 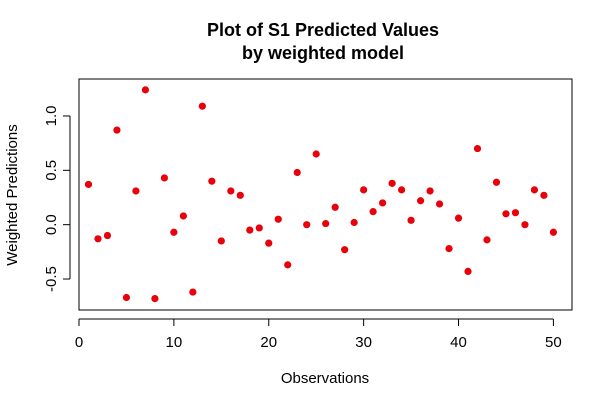 I want to click on y-tick-label: 0.0, so click(x=51, y=224).